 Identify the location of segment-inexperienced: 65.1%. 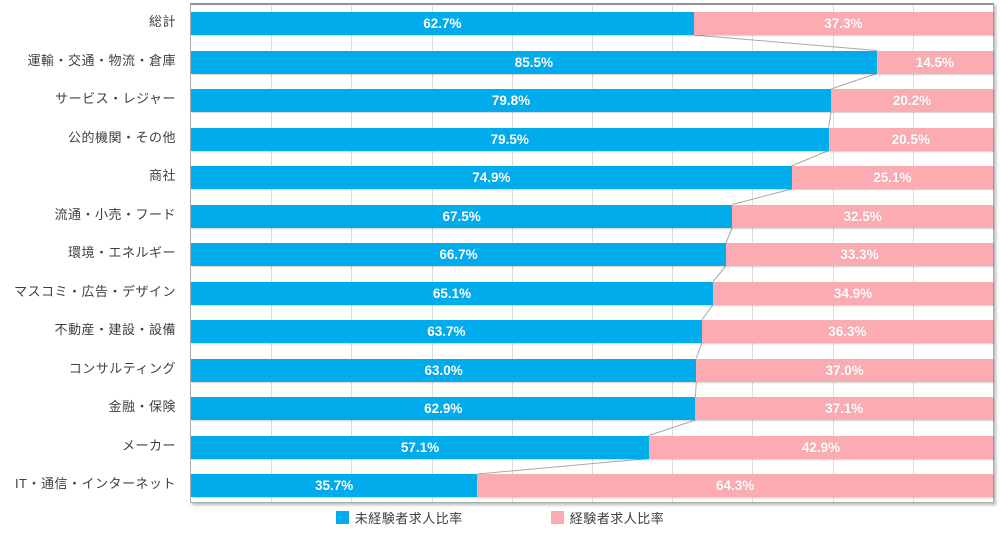
(452, 293).